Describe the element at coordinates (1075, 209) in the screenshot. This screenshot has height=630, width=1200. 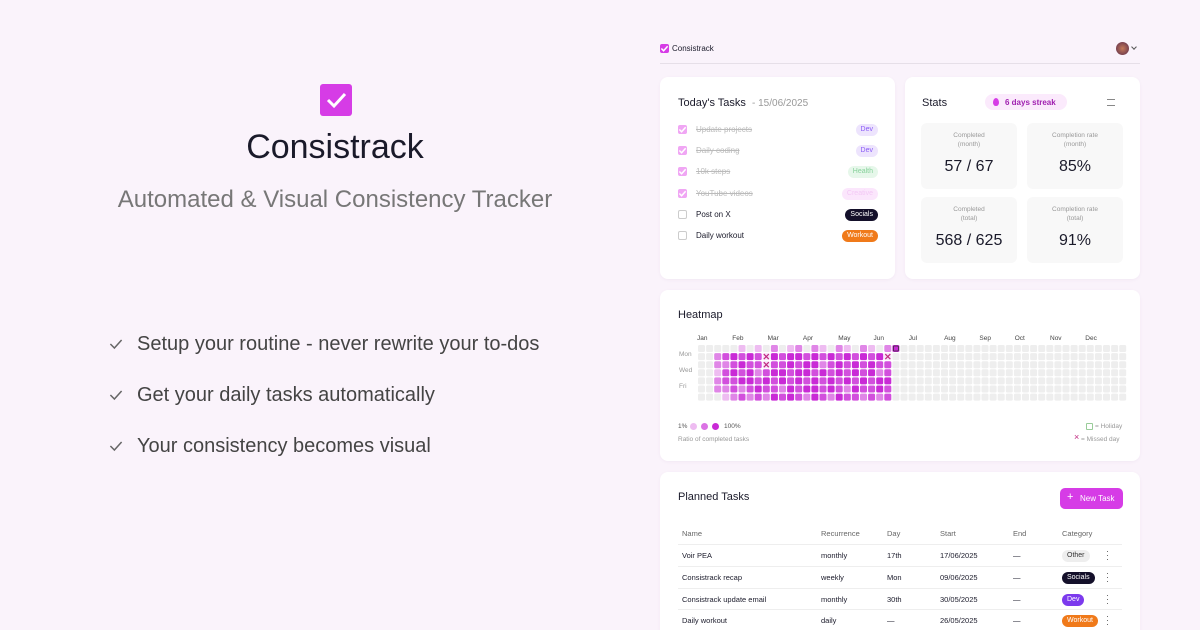
I see `stat-label: Completion rate` at that location.